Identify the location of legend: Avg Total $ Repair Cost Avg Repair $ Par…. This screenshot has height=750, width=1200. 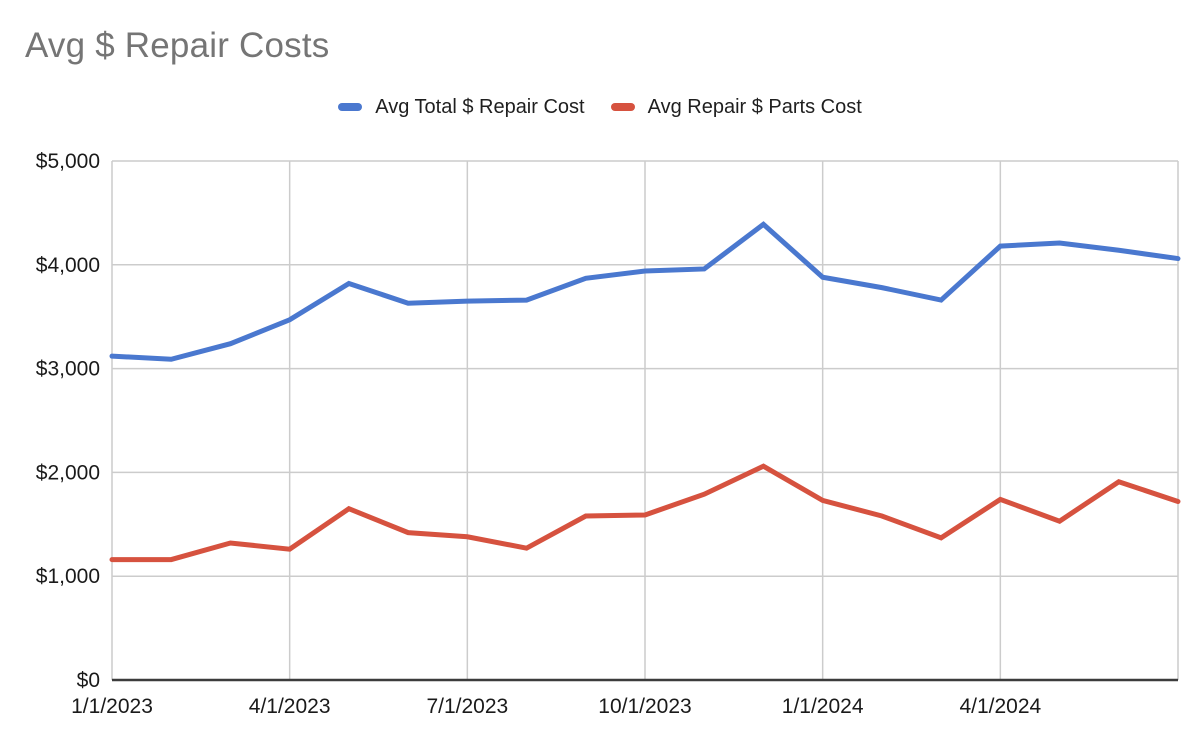
(600, 107).